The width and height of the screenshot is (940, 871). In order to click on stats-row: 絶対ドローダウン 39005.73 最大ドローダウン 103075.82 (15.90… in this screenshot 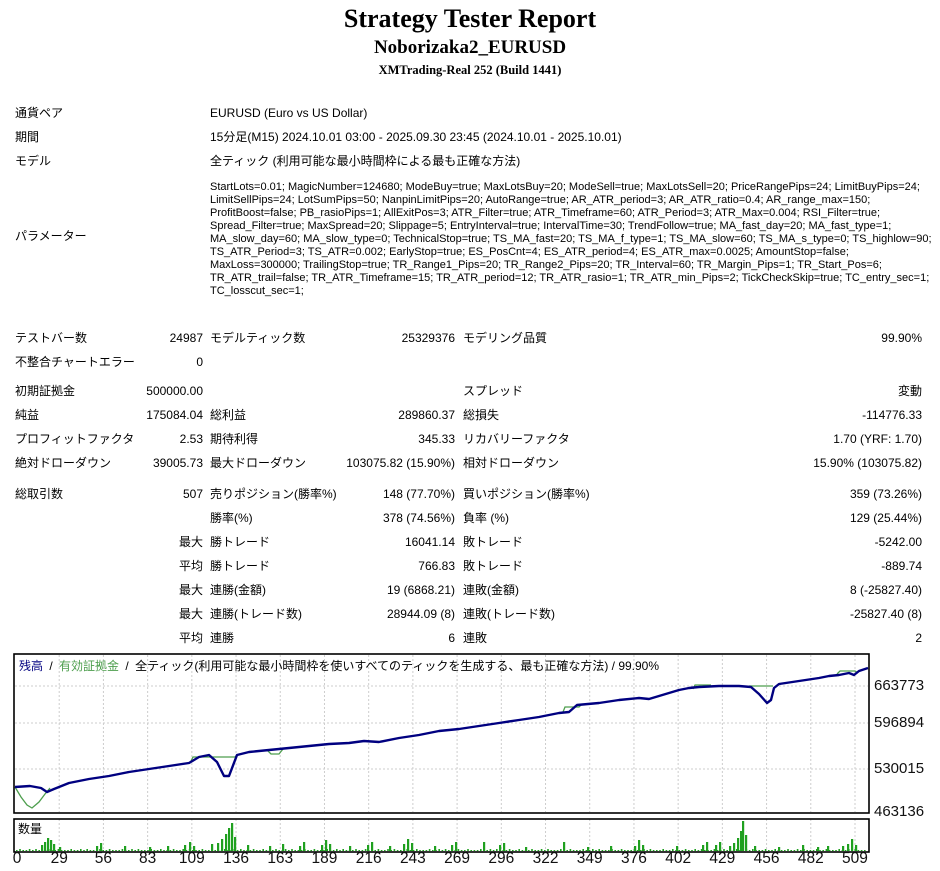, I will do `click(470, 463)`.